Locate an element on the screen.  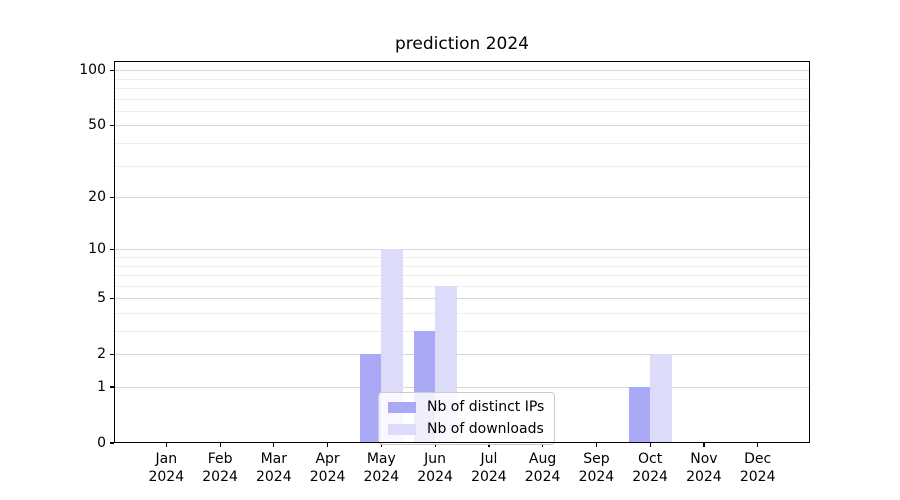
x-tick-label-jun: Jun 2024 is located at coordinates (435, 468).